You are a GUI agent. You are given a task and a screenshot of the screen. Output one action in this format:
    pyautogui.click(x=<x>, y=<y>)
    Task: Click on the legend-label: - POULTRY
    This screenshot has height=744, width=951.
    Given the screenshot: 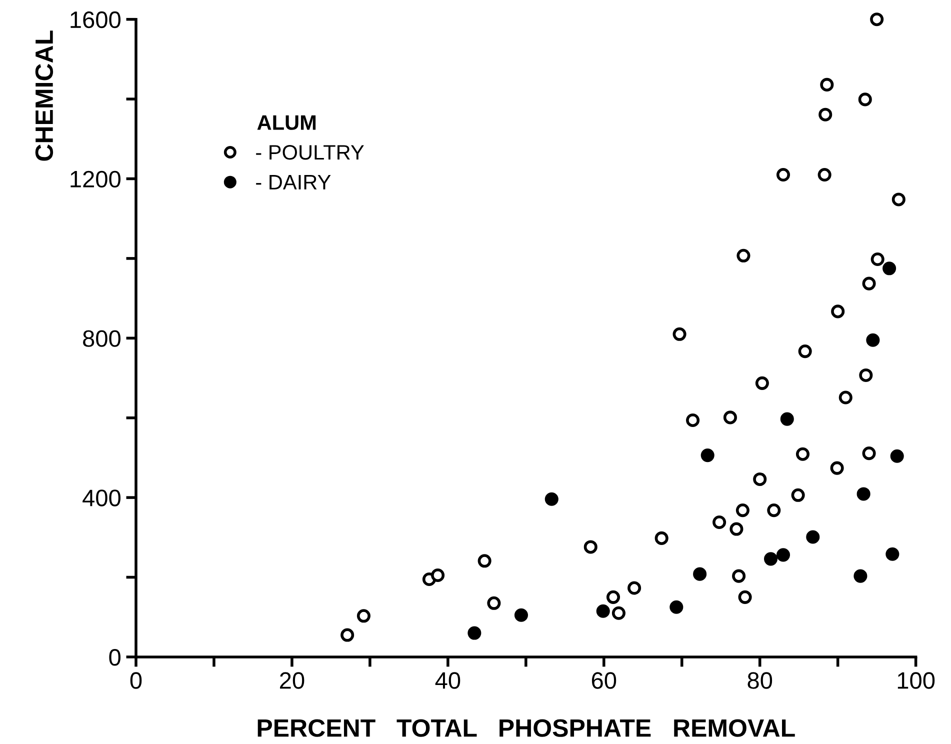 What is the action you would take?
    pyautogui.click(x=310, y=152)
    